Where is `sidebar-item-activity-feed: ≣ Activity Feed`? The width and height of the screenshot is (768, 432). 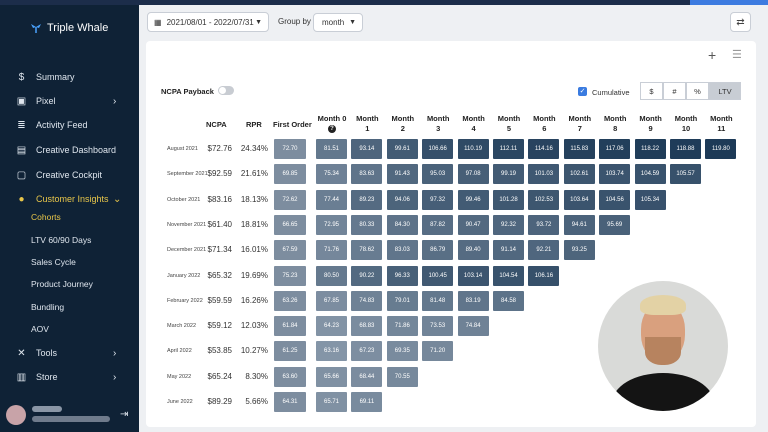 sidebar-item-activity-feed: ≣ Activity Feed is located at coordinates (69, 125).